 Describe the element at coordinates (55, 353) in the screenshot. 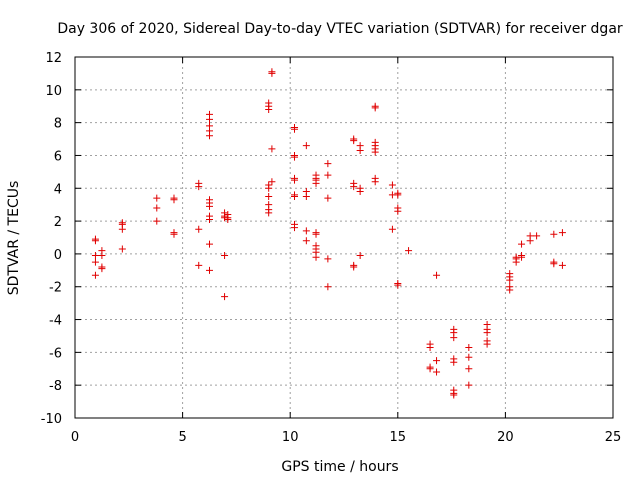

I see `y-tick-label: -6` at that location.